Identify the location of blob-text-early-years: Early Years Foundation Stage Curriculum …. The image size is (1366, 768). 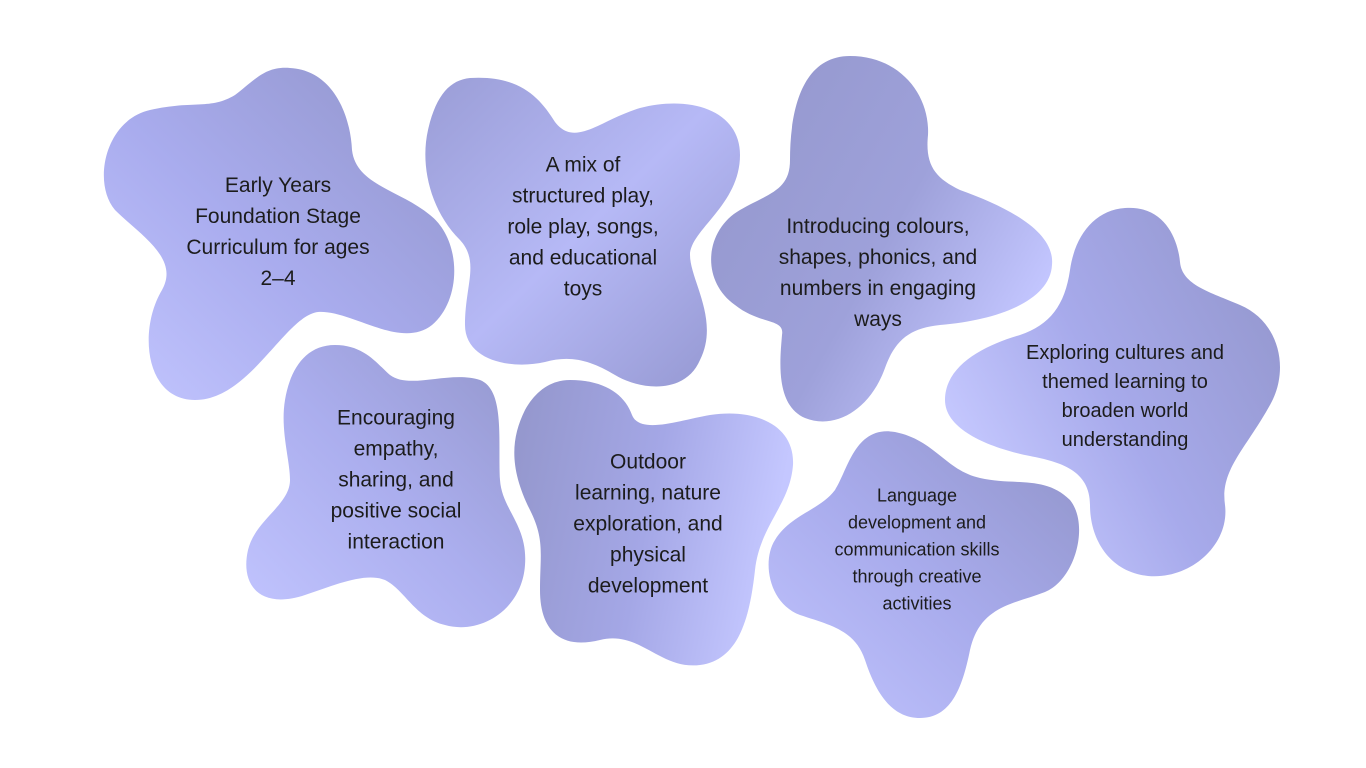
(278, 232).